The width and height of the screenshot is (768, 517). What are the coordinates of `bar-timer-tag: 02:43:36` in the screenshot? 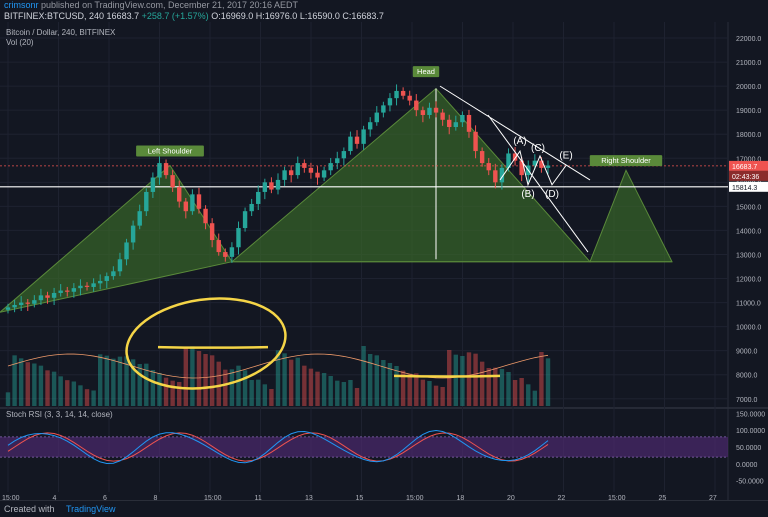 It's located at (745, 177).